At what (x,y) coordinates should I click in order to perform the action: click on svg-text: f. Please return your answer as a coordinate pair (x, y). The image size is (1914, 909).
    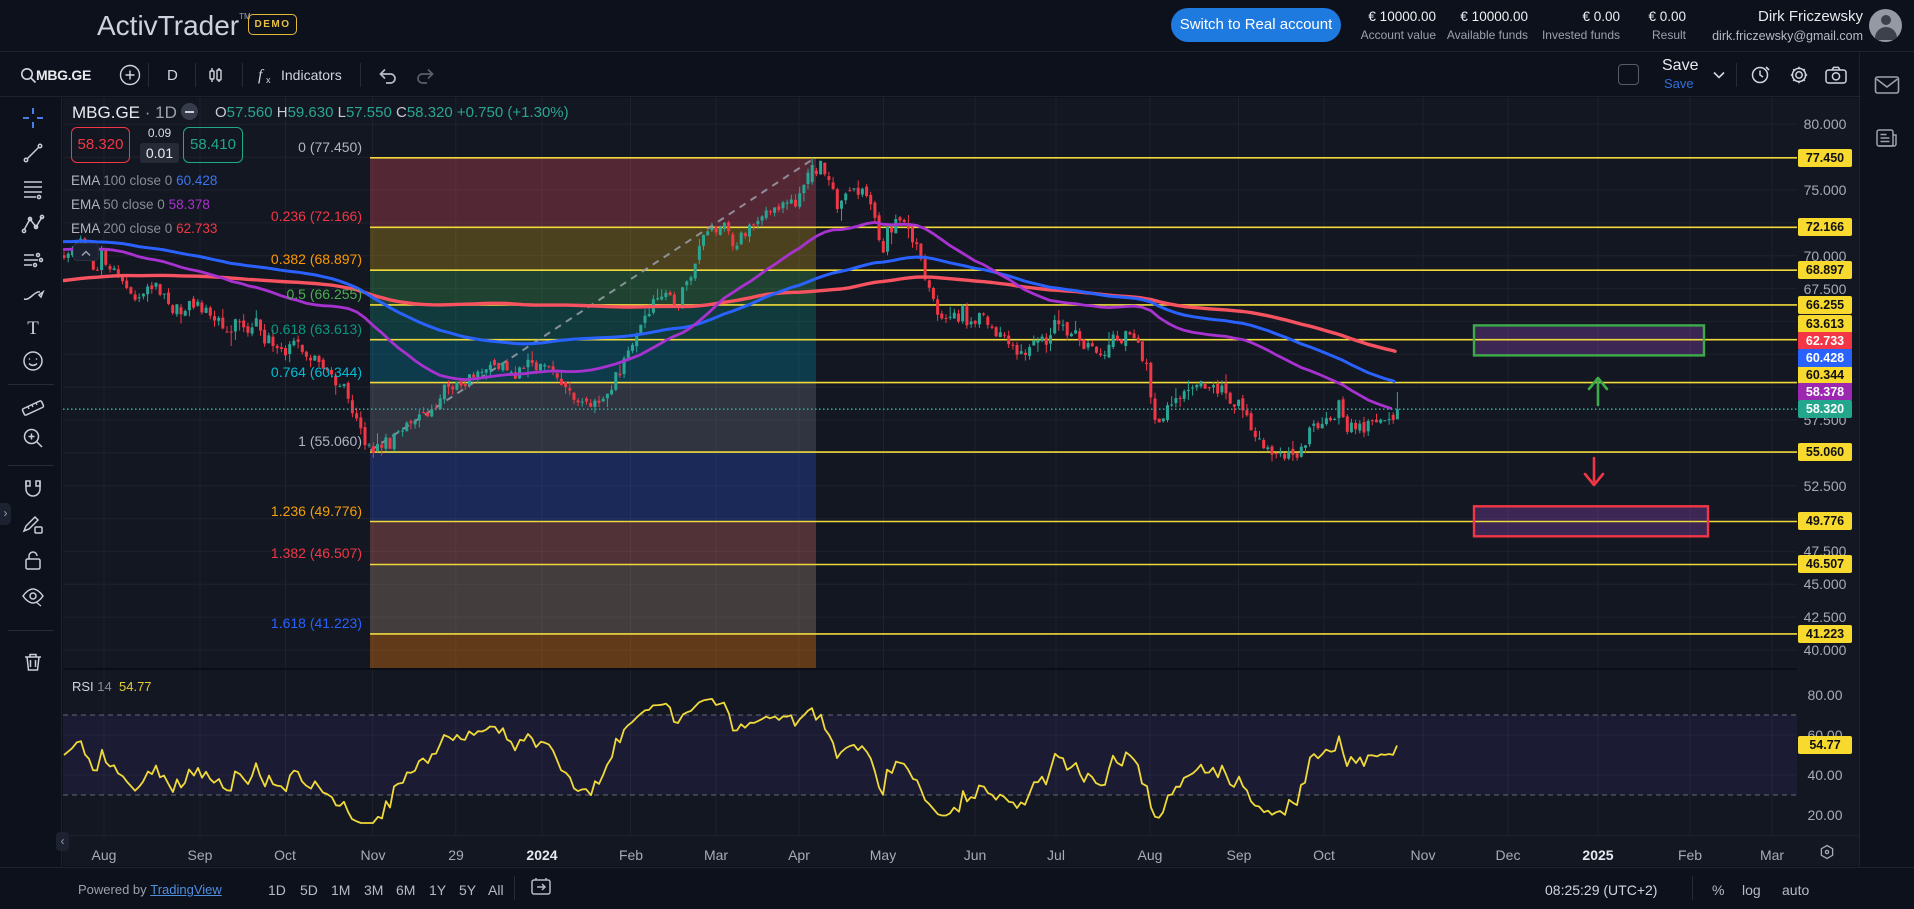
    Looking at the image, I should click on (261, 75).